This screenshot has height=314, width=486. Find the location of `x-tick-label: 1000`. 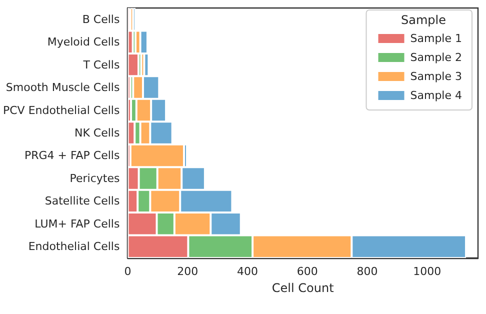

x-tick-label: 1000 is located at coordinates (427, 271).